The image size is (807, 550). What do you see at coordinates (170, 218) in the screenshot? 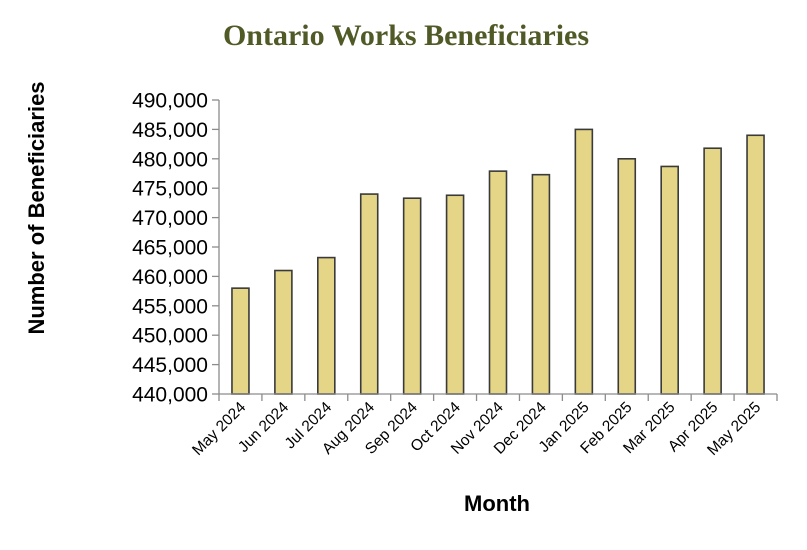
I see `y-tick-label: 470,000` at bounding box center [170, 218].